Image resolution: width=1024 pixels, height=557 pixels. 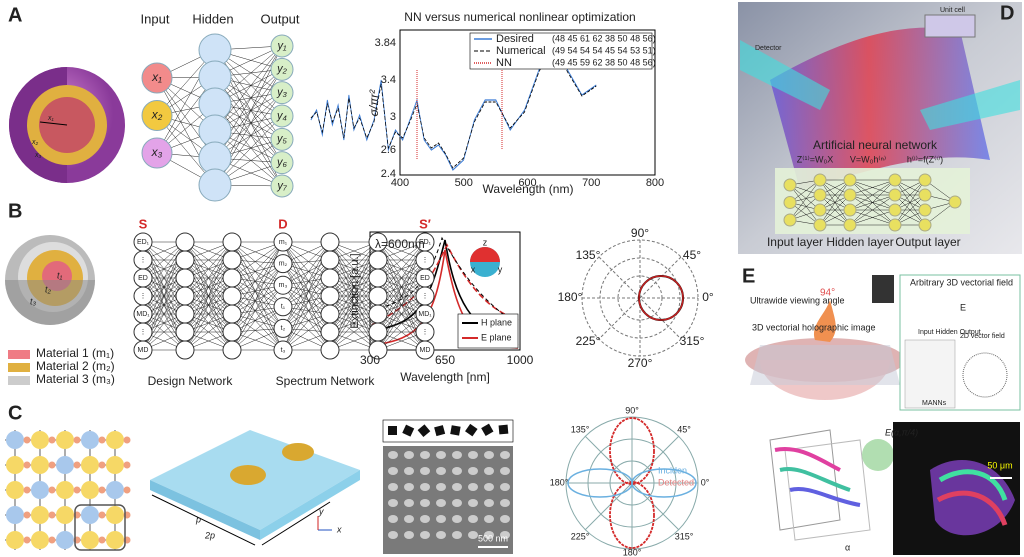 I want to click on output-node: y₃, so click(x=282, y=93).